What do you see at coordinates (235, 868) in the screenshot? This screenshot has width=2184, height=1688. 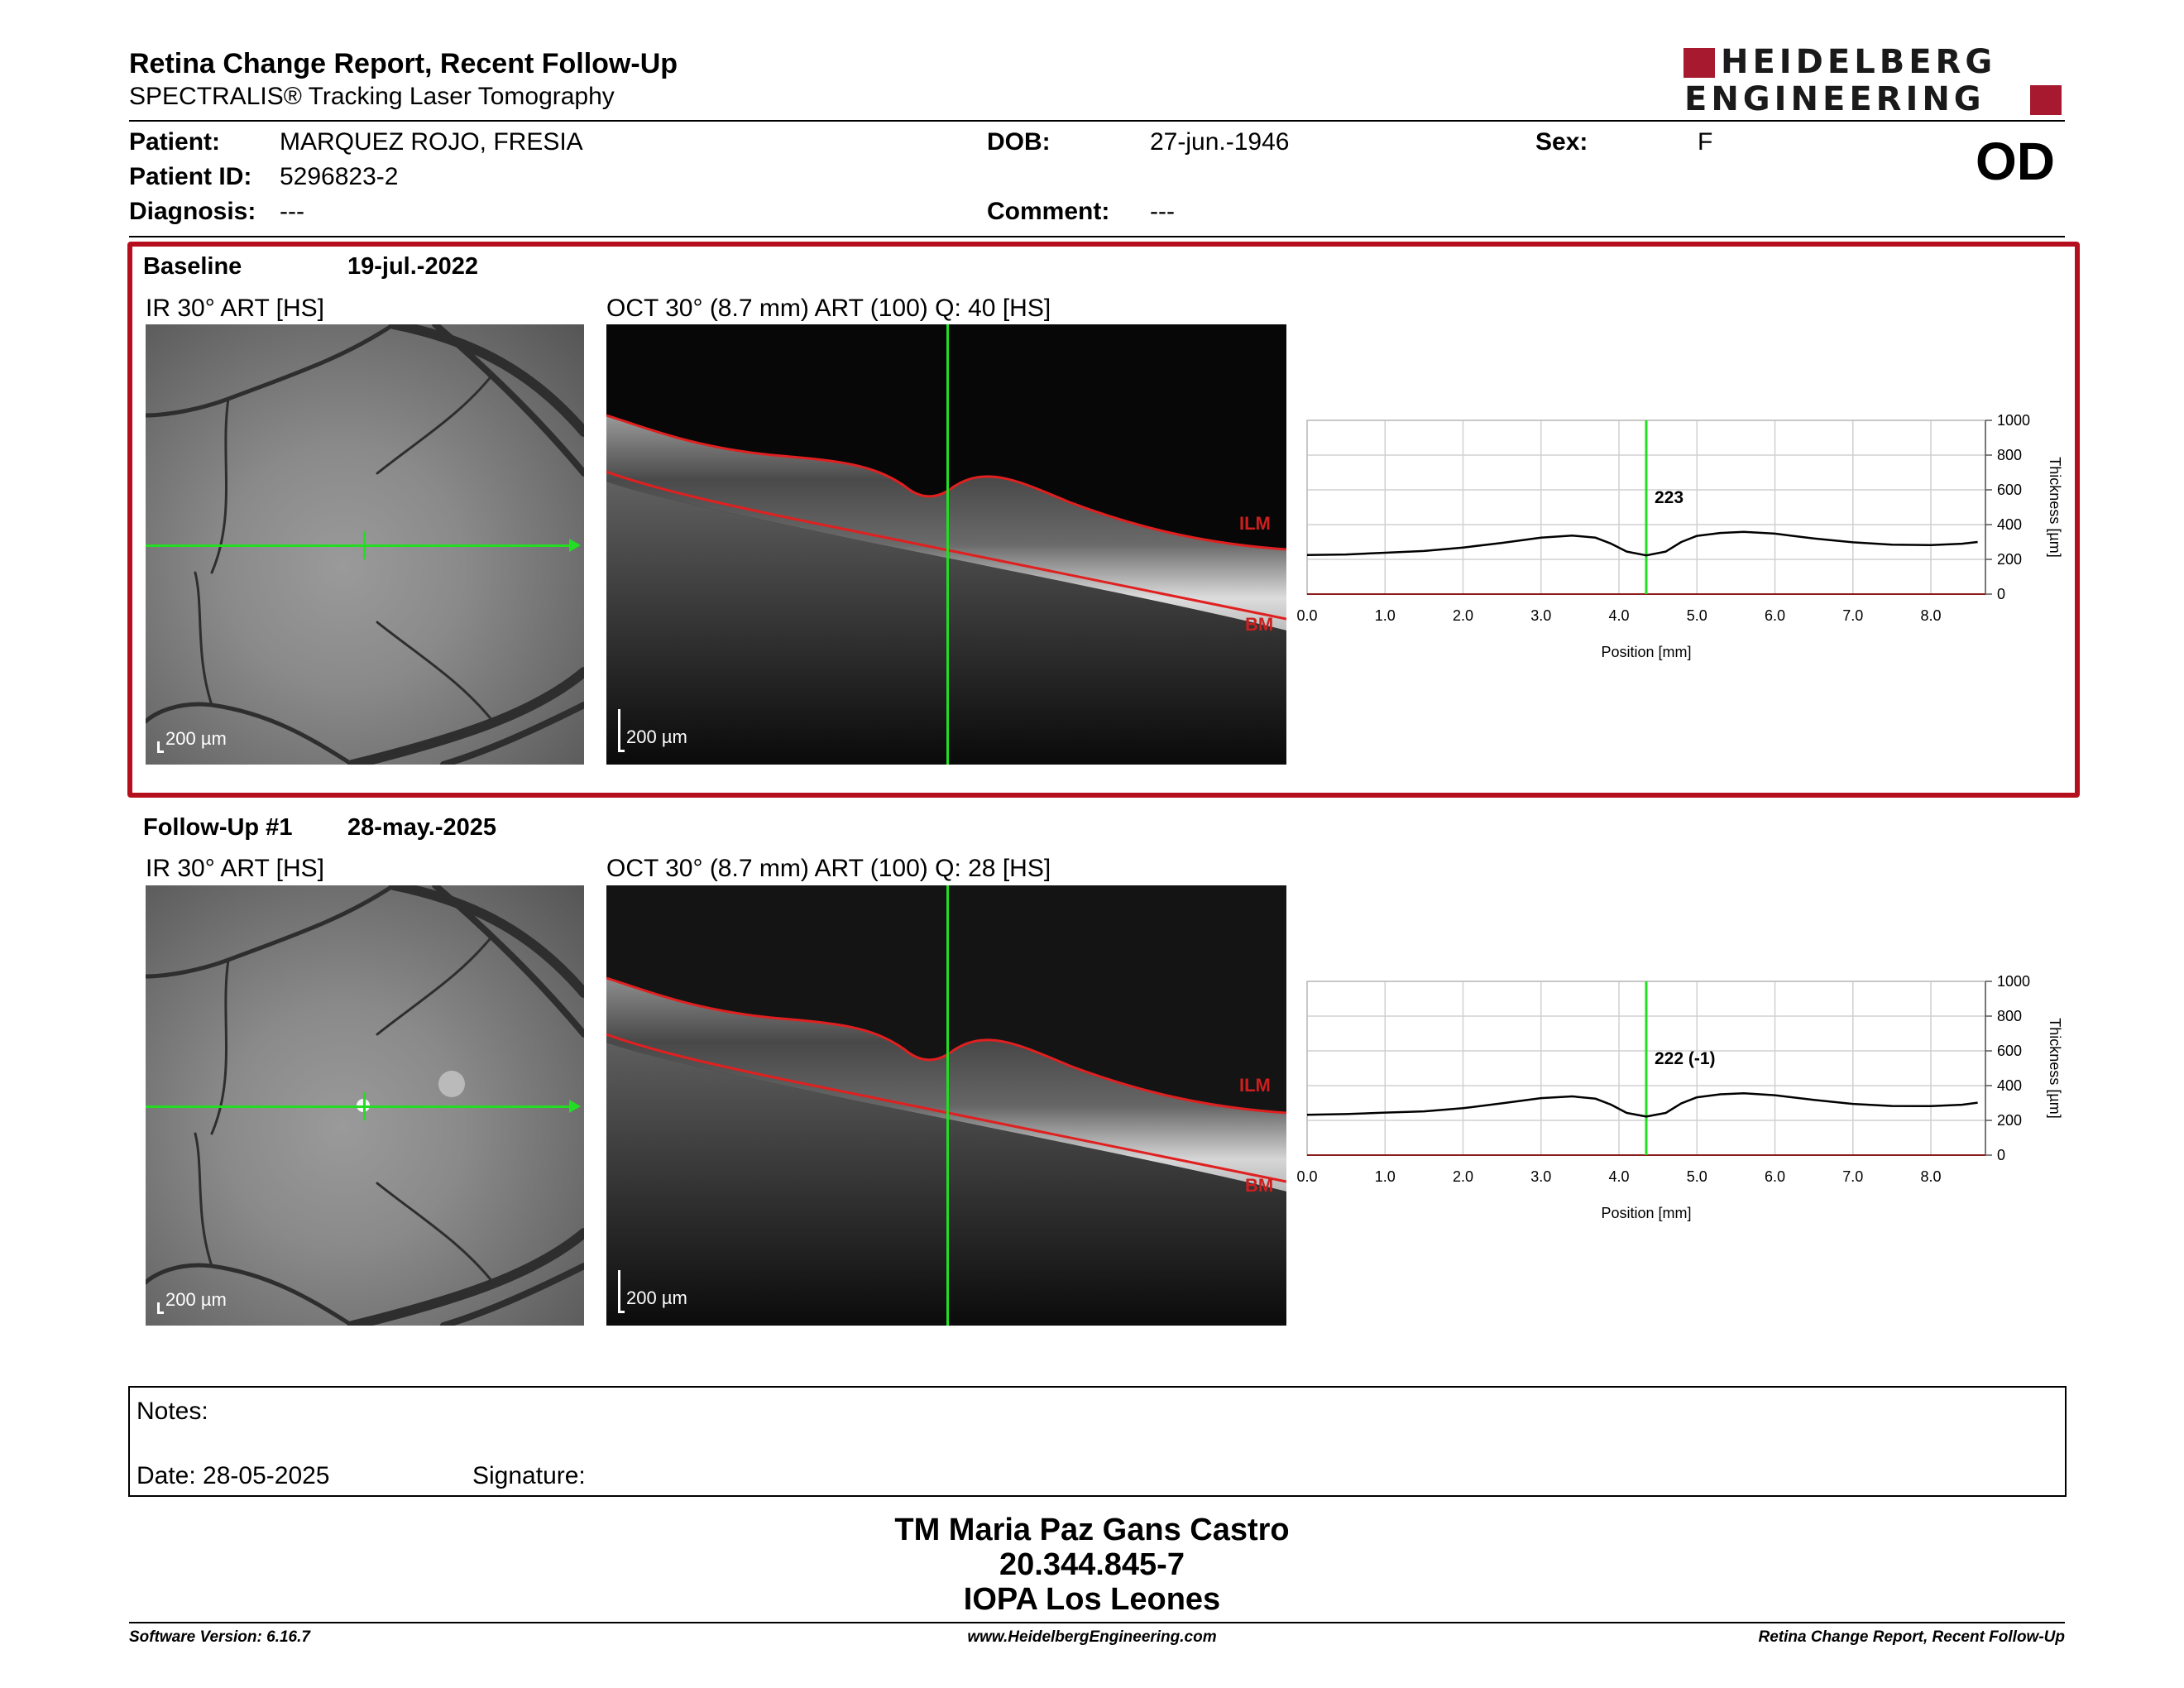 I see `ir-title-followup: IR 30° ART [HS]` at bounding box center [235, 868].